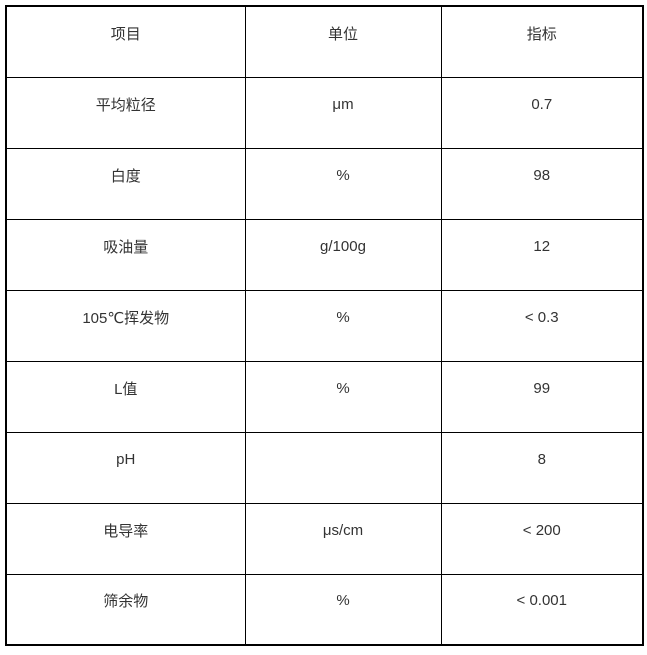 This screenshot has width=647, height=655. Describe the element at coordinates (542, 396) in the screenshot. I see `cell-value: 99` at that location.